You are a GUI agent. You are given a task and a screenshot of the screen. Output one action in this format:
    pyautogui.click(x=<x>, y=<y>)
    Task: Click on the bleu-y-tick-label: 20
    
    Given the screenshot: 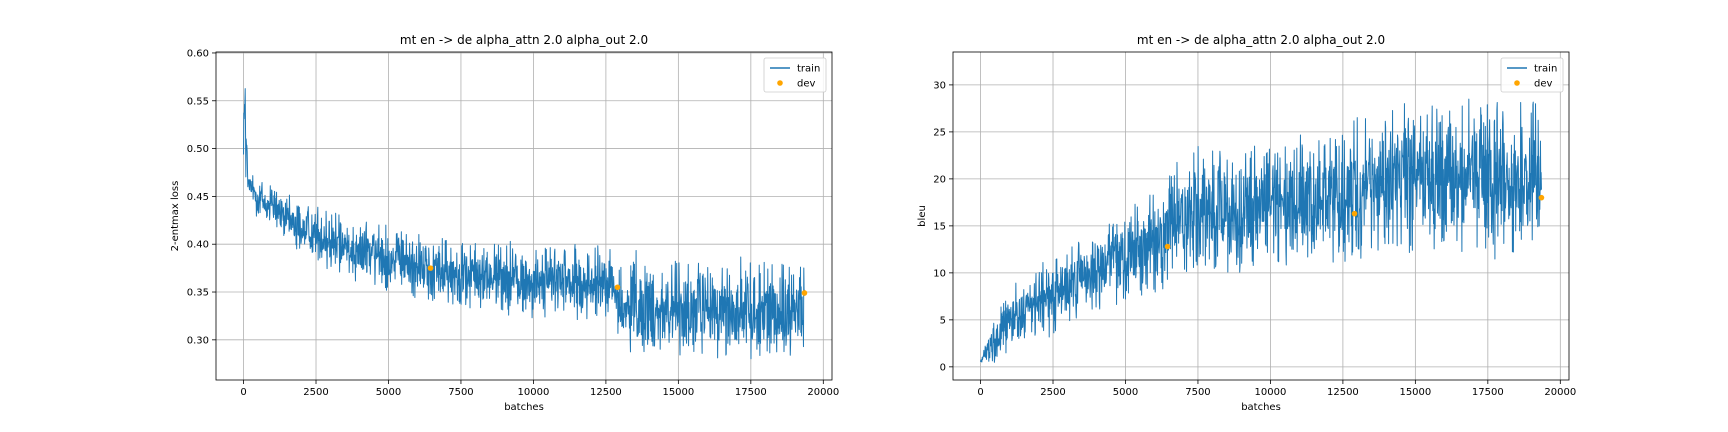 What is the action you would take?
    pyautogui.click(x=939, y=179)
    